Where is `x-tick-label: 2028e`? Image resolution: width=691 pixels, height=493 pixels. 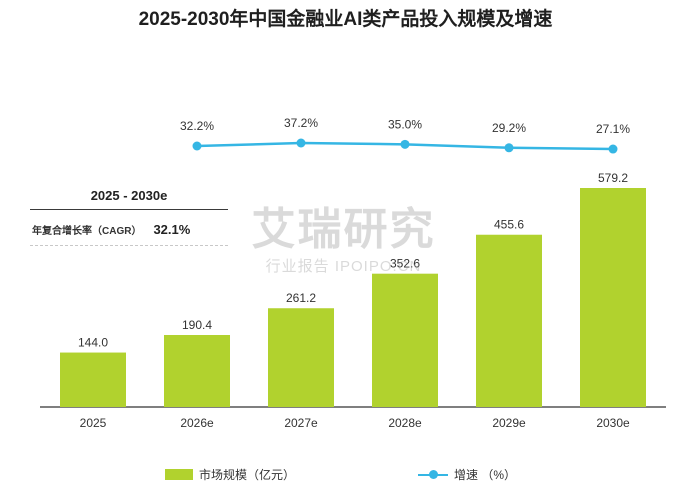
x-tick-label: 2028e is located at coordinates (405, 423).